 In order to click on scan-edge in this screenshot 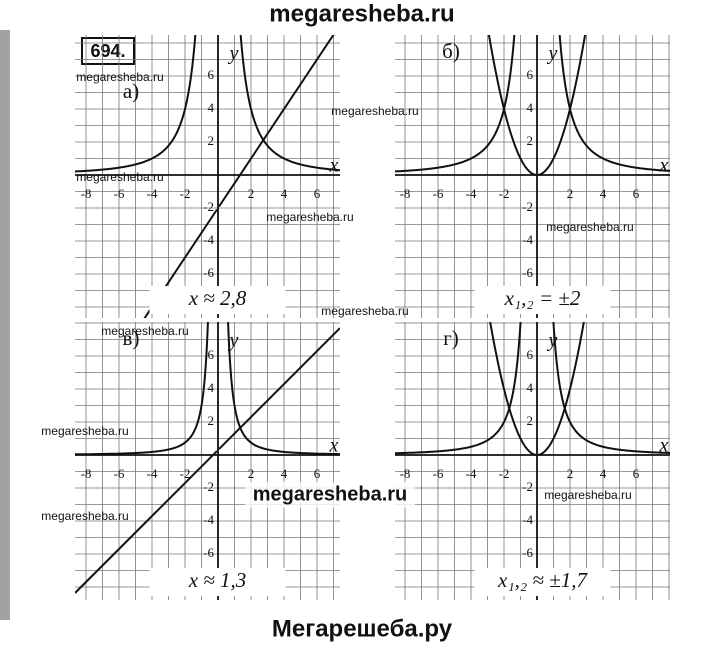, I will do `click(5, 325)`.